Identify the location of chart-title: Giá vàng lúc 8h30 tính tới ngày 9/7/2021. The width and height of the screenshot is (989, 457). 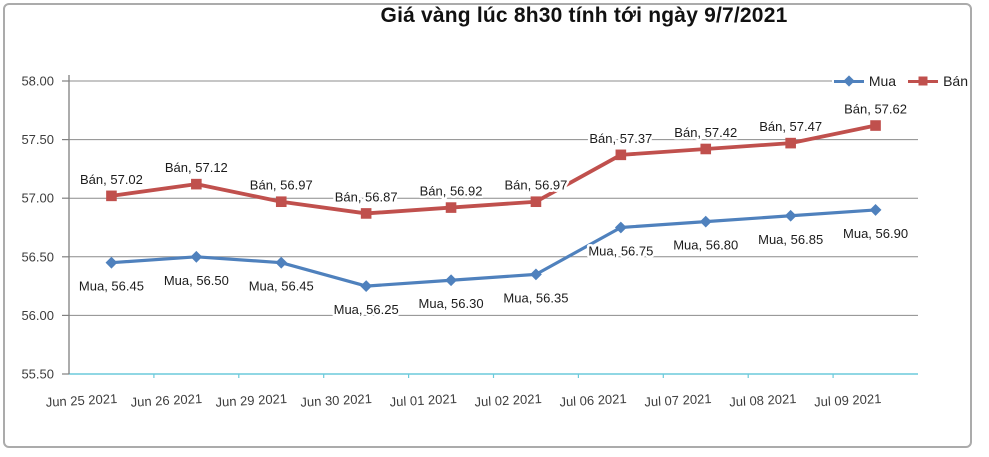
(584, 15).